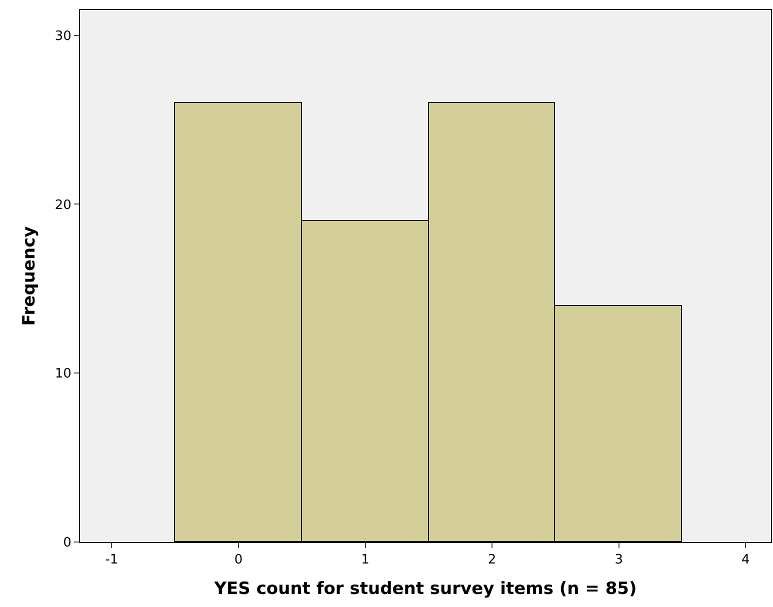 The image size is (773, 607). I want to click on y-tick-label: 20, so click(63, 205).